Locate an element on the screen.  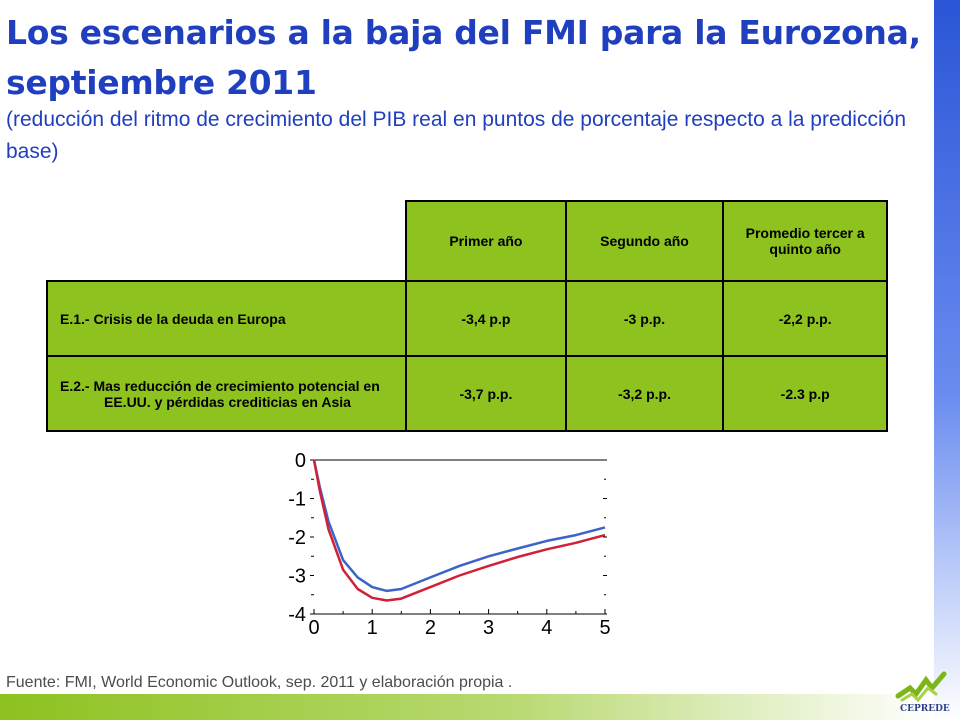
table-cell: -2.3 p.p is located at coordinates (805, 393).